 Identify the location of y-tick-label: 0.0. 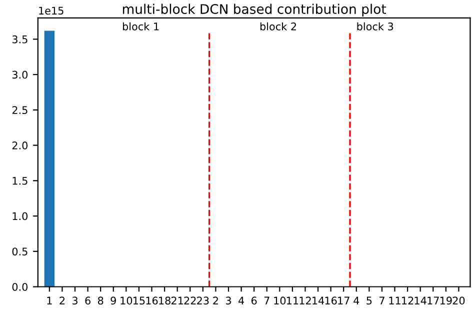
(20, 286).